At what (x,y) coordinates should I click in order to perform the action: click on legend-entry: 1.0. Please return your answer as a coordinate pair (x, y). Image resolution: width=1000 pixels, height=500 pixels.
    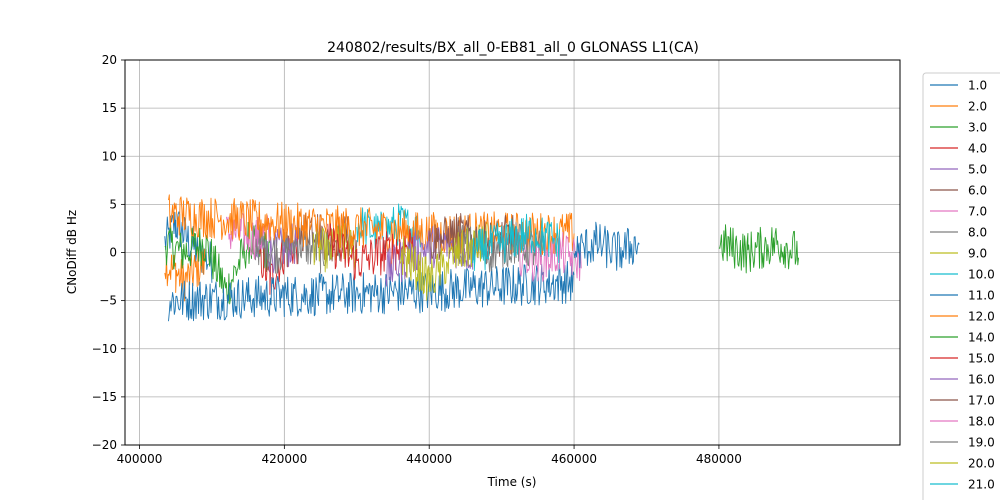
    Looking at the image, I should click on (958, 86).